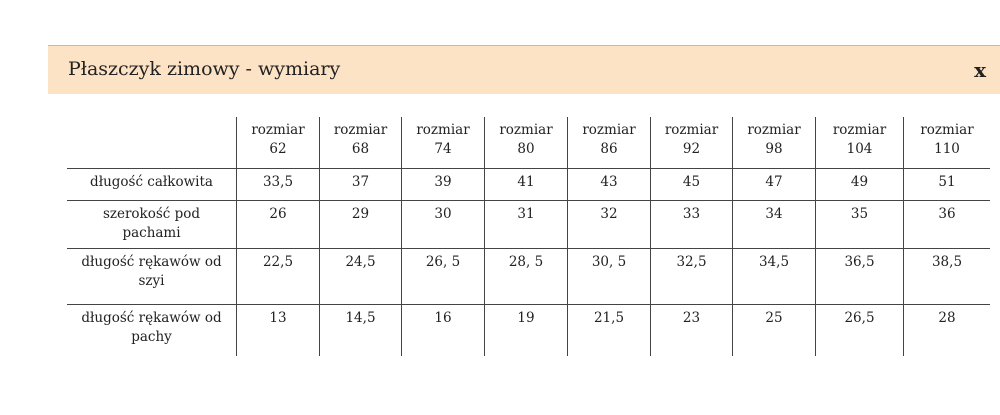  What do you see at coordinates (859, 142) in the screenshot?
I see `column-header: rozmiar 104` at bounding box center [859, 142].